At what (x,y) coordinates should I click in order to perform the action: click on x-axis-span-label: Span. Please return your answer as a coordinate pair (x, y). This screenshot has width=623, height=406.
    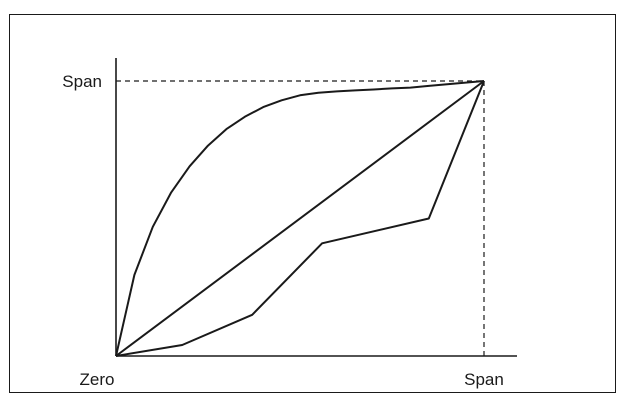
    Looking at the image, I should click on (484, 379).